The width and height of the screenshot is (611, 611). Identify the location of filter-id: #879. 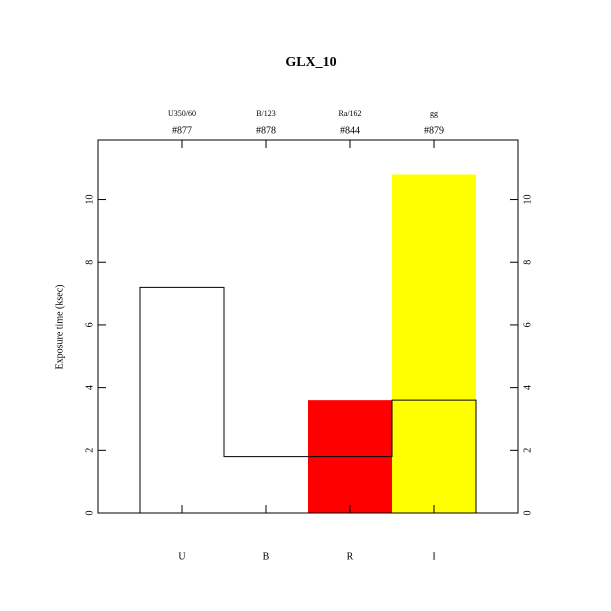
(434, 130).